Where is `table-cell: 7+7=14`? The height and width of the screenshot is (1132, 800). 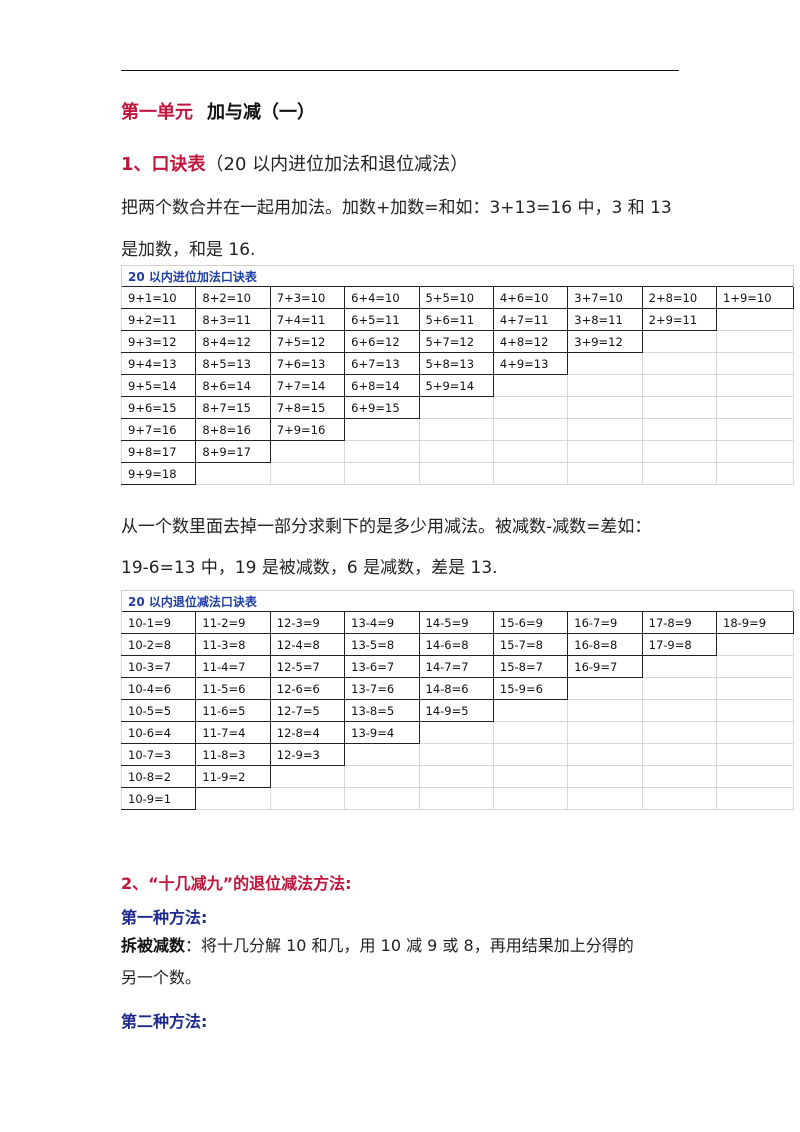
table-cell: 7+7=14 is located at coordinates (307, 385).